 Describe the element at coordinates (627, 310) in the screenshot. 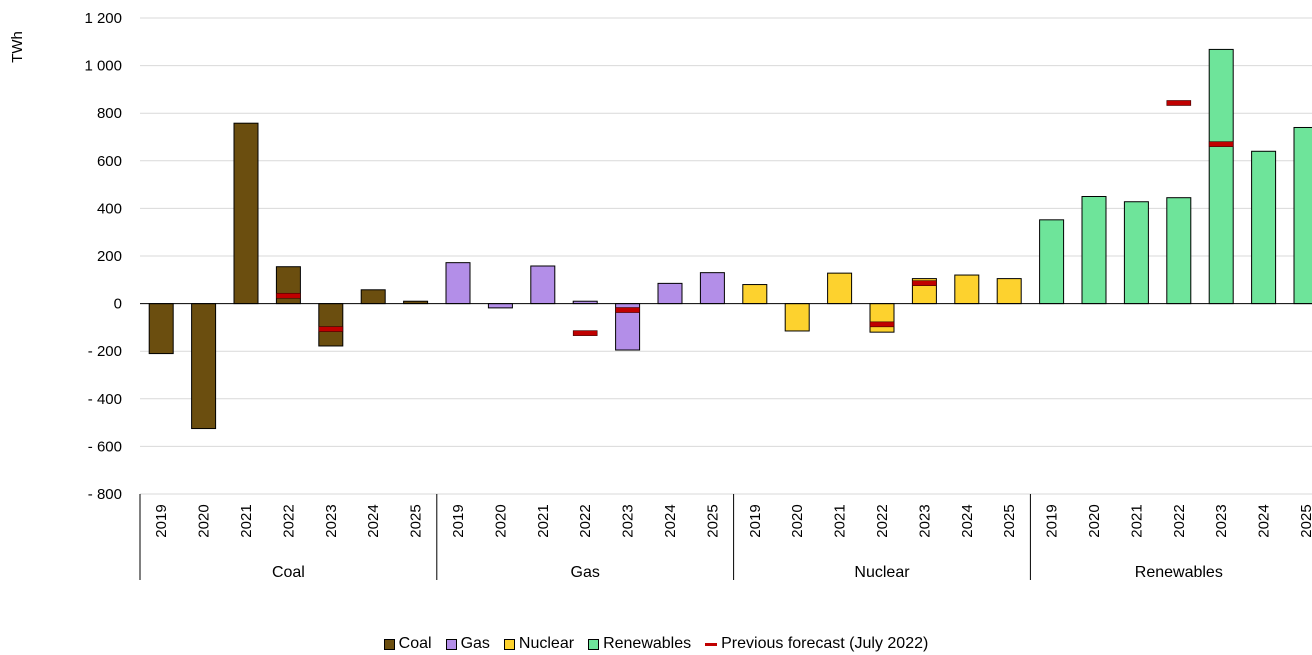

I see `forecast-marker-gas-2023` at that location.